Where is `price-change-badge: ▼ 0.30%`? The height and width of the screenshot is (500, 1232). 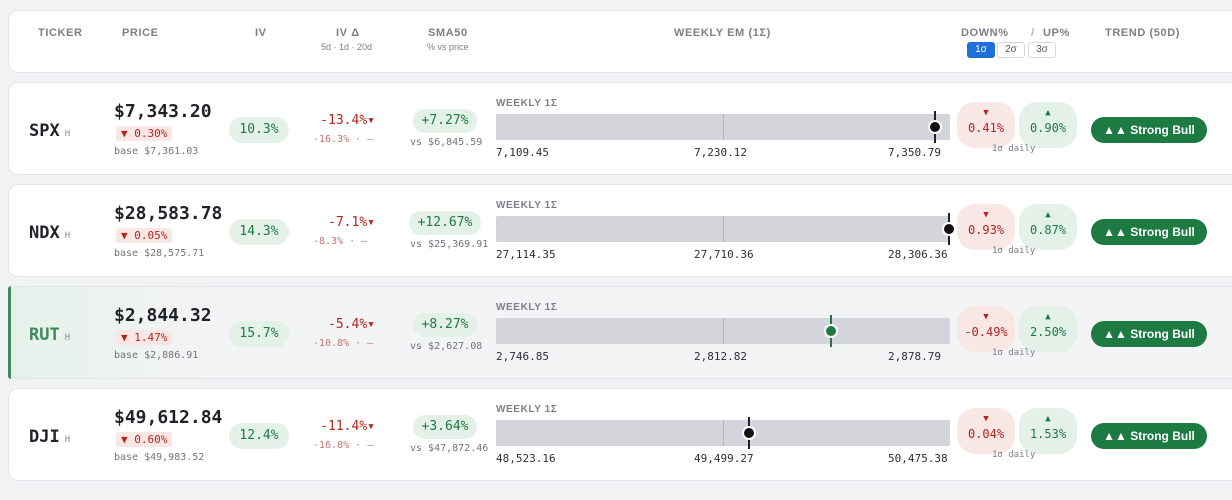
price-change-badge: ▼ 0.30% is located at coordinates (144, 133).